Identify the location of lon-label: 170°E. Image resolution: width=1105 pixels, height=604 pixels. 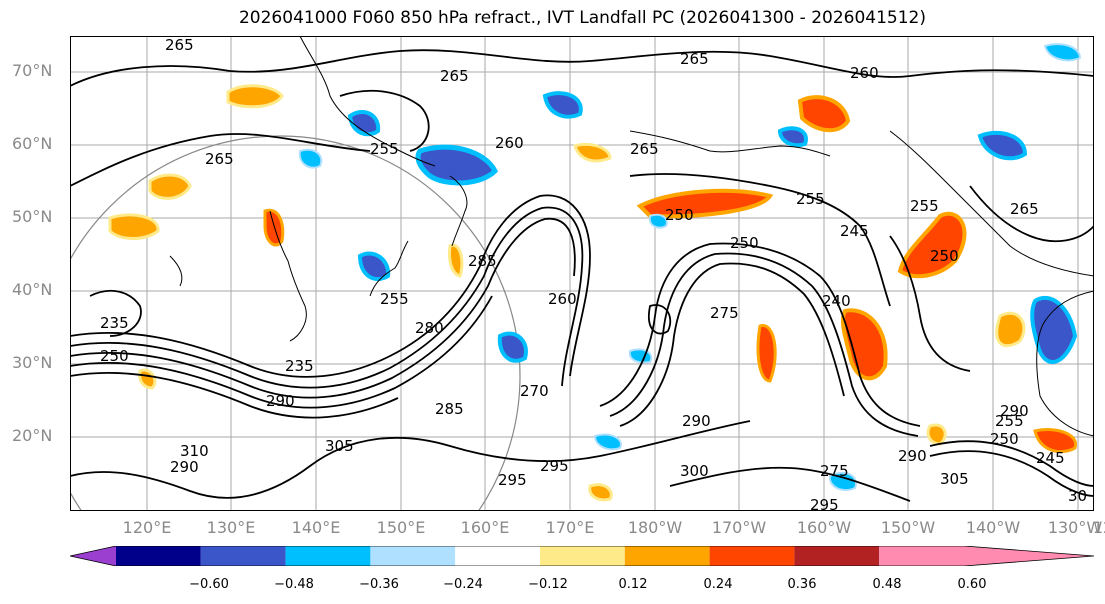
(570, 527).